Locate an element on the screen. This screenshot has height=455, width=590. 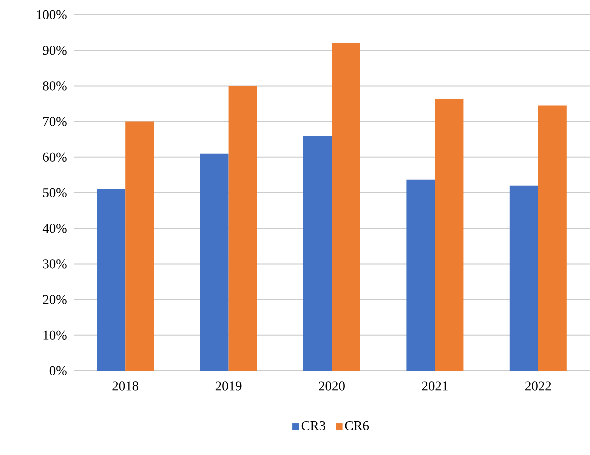
y-tick-label: 90% is located at coordinates (55, 51).